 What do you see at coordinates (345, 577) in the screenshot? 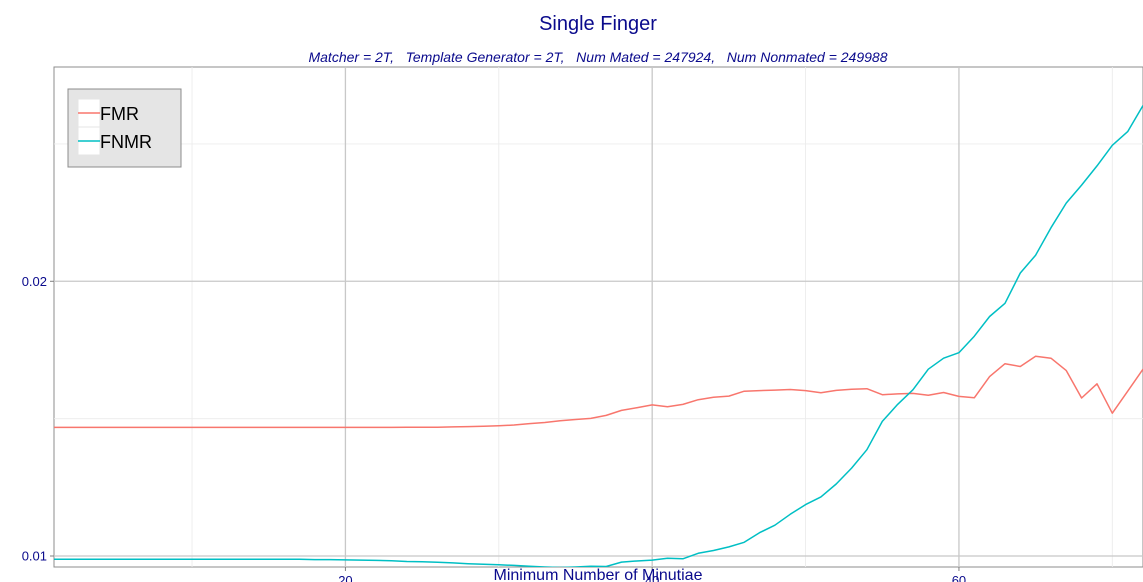
I see `x-tick-label: 20` at bounding box center [345, 577].